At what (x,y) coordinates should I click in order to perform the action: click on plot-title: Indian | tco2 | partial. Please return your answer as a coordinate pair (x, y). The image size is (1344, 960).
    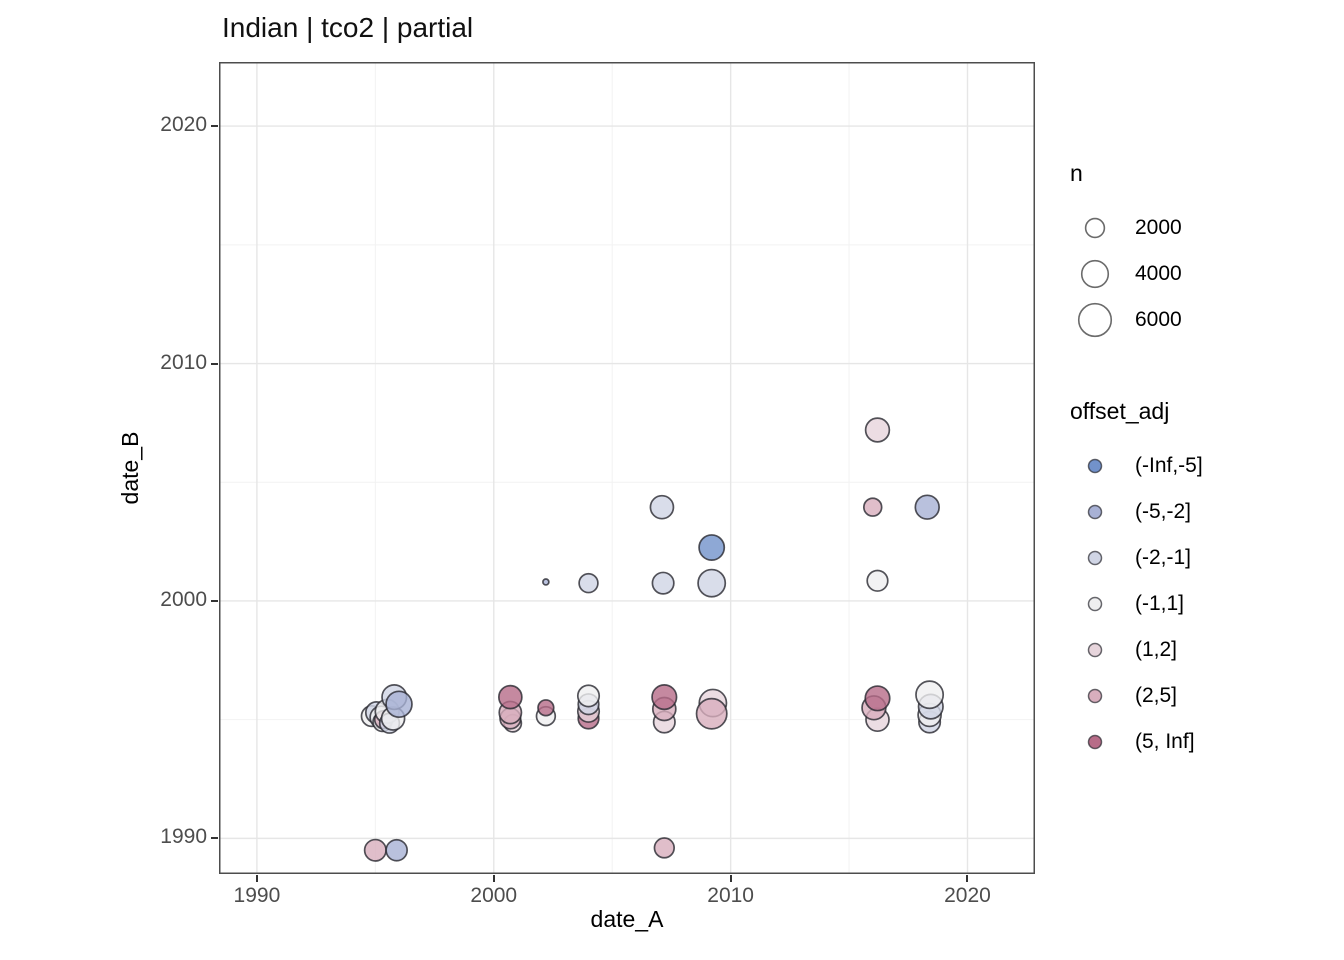
    Looking at the image, I should click on (348, 27).